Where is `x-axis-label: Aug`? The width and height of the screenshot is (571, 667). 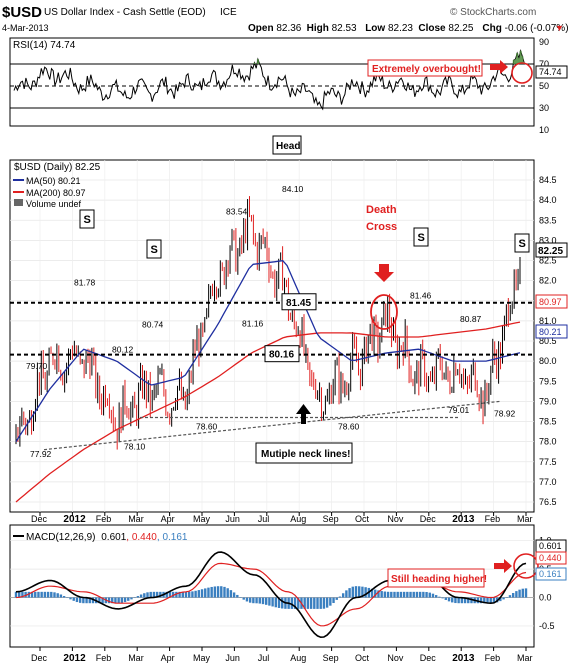
x-axis-label: Aug is located at coordinates (298, 519).